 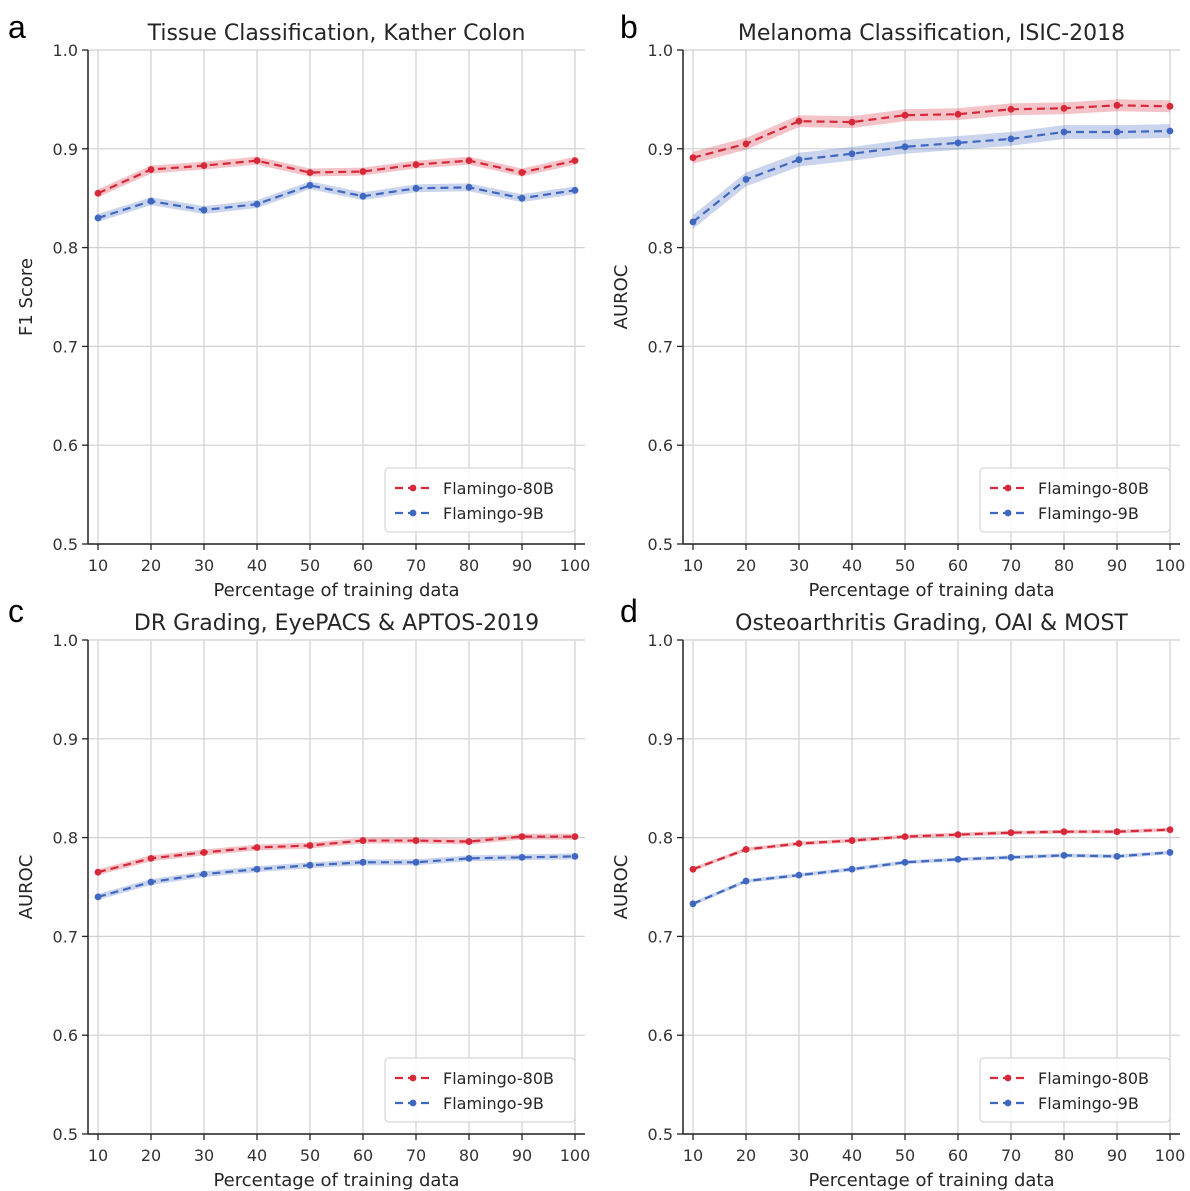 What do you see at coordinates (575, 1155) in the screenshot?
I see `x-tick-label: 100` at bounding box center [575, 1155].